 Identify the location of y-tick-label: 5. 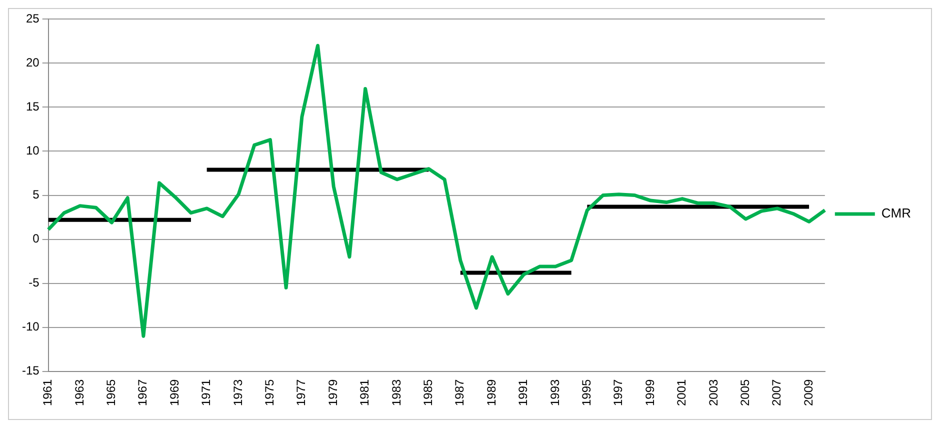
(36, 195).